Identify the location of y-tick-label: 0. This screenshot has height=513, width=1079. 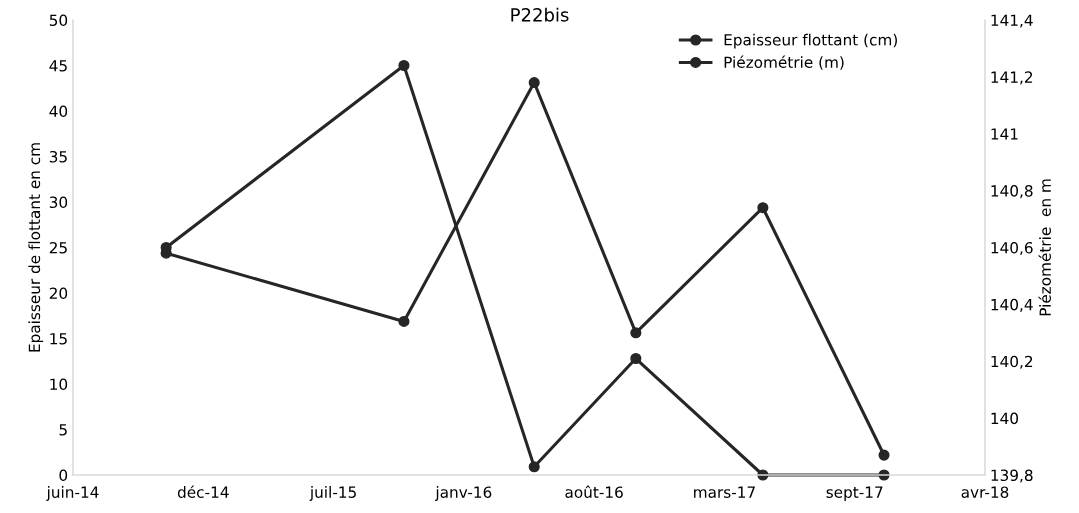
(63, 475).